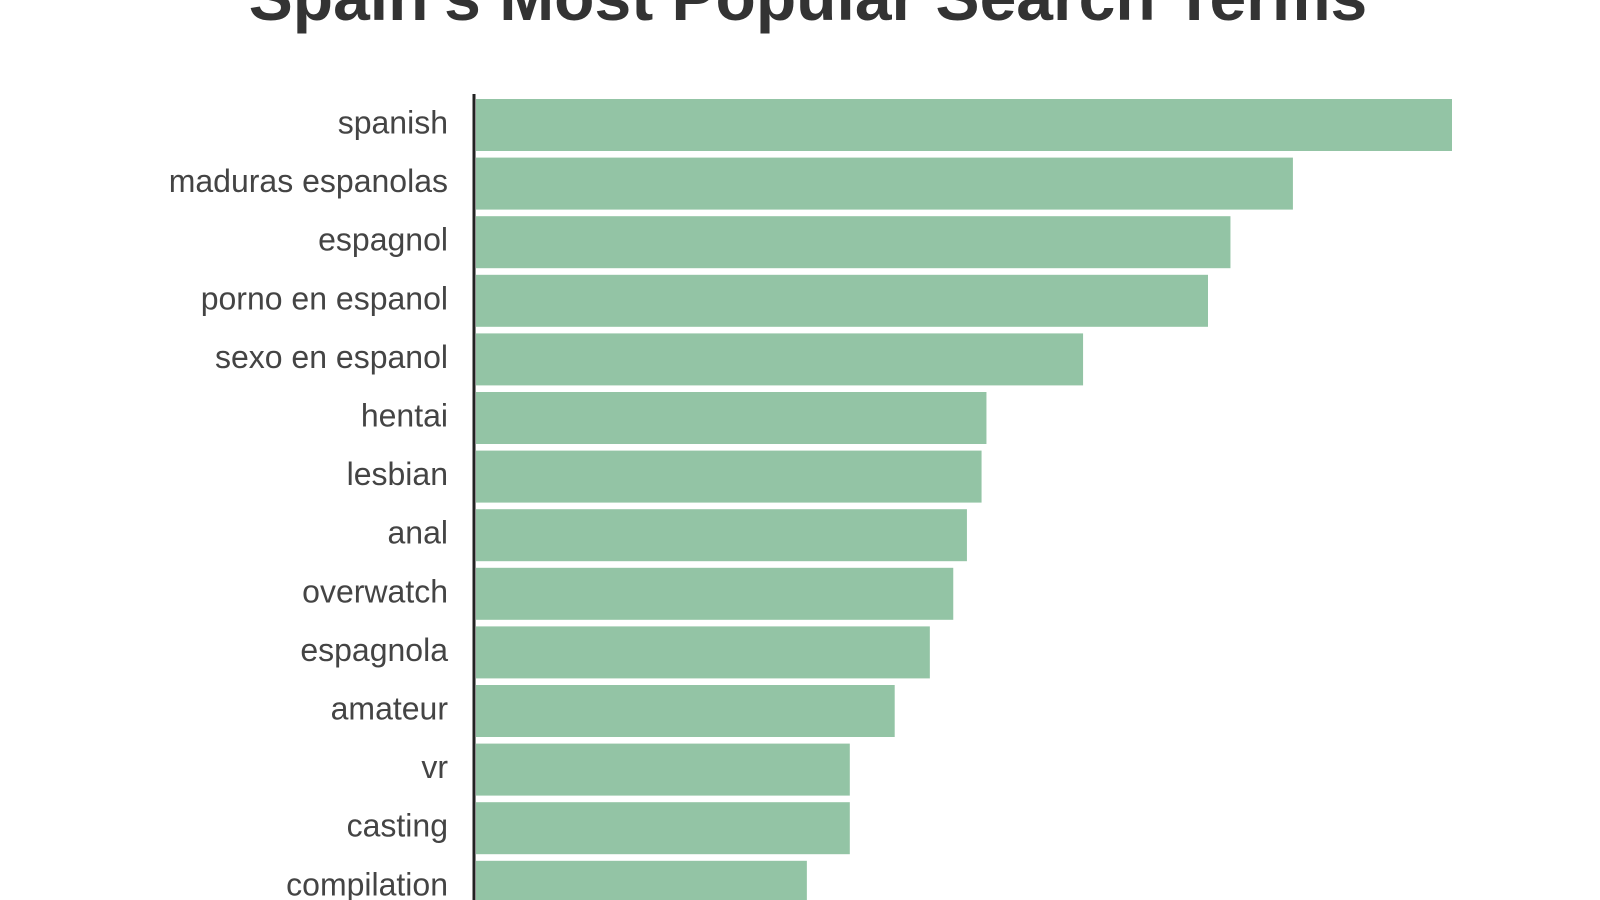 This screenshot has height=900, width=1600. Describe the element at coordinates (434, 767) in the screenshot. I see `y-tick-label: vr` at that location.